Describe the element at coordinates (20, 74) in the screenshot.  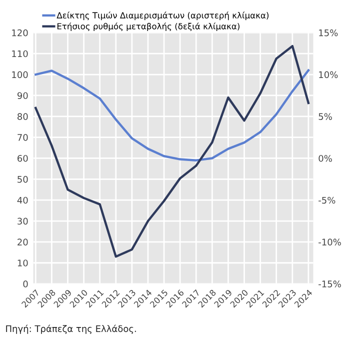
I see `y-tick-label: 100` at that location.